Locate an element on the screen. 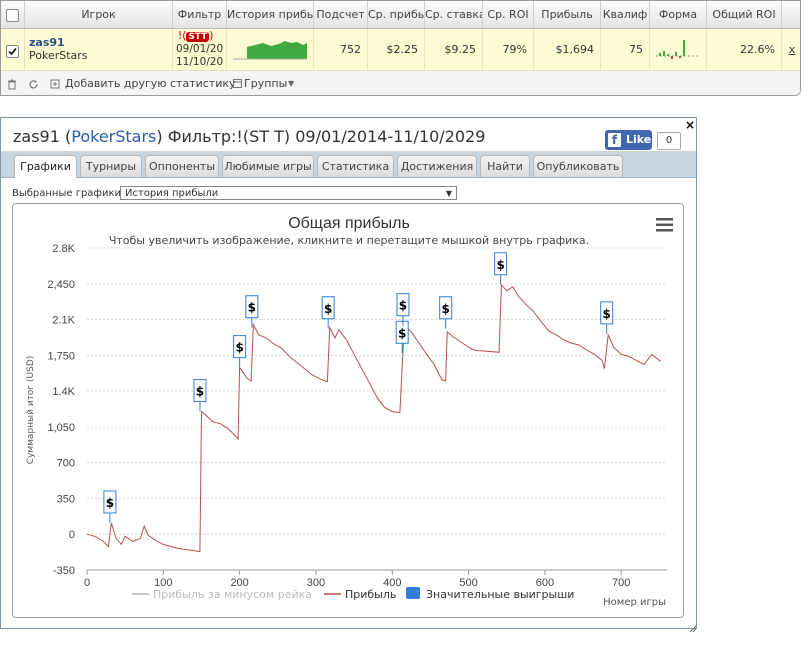 The image size is (805, 647). y-tick-label: 2,450 is located at coordinates (61, 285).